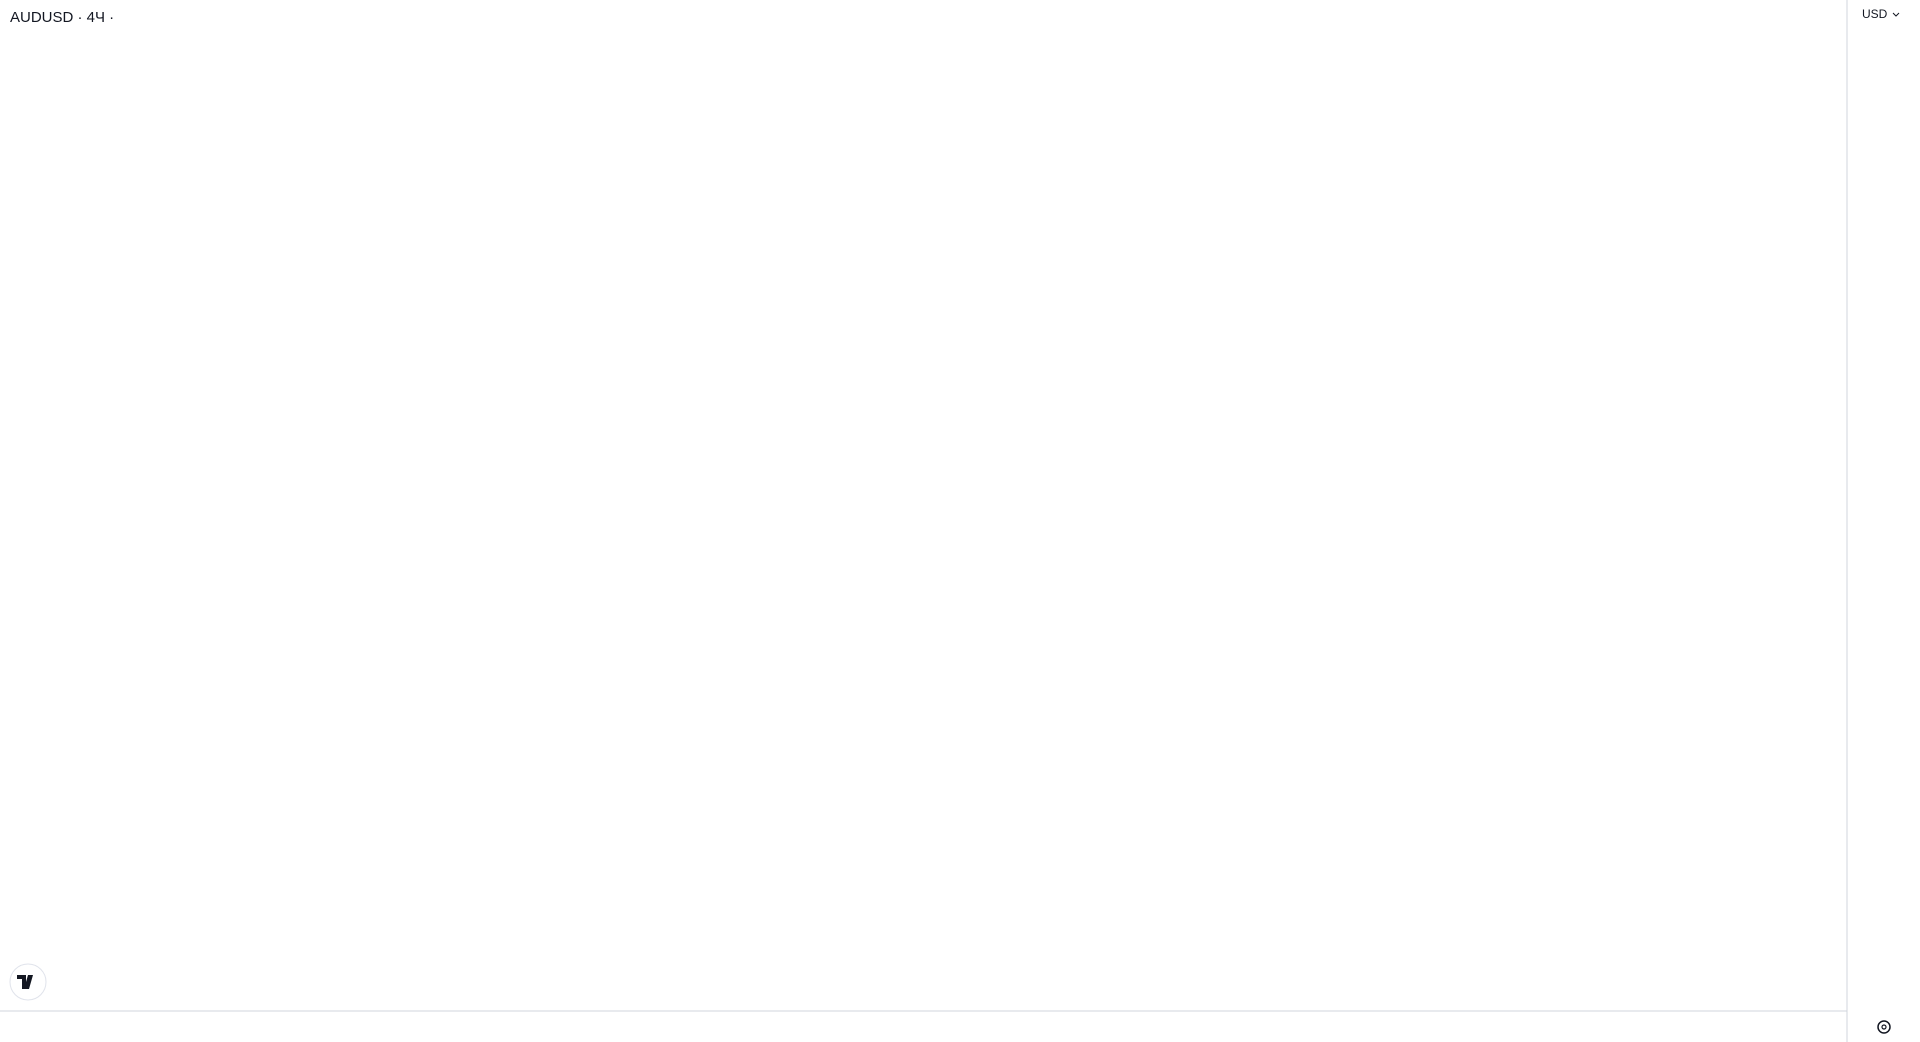 The width and height of the screenshot is (1920, 1042). I want to click on gear-ring, so click(1884, 1027).